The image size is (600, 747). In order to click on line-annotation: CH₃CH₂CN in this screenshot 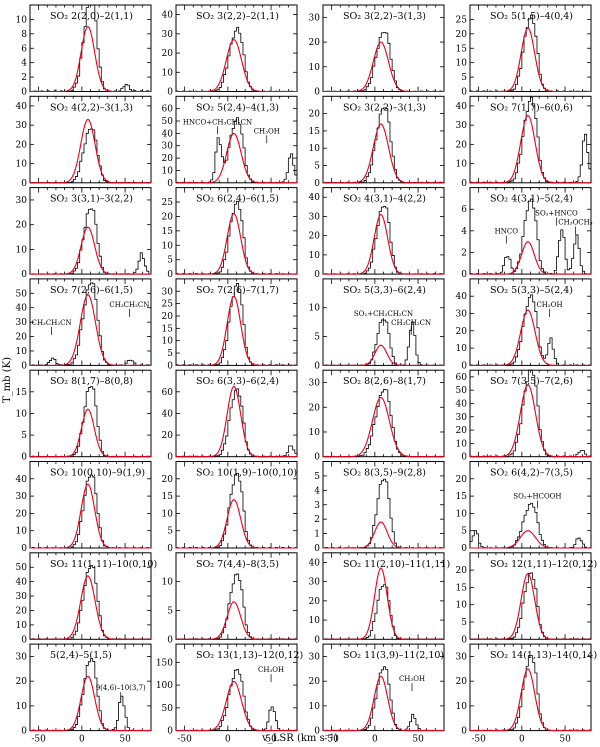, I will do `click(129, 305)`.